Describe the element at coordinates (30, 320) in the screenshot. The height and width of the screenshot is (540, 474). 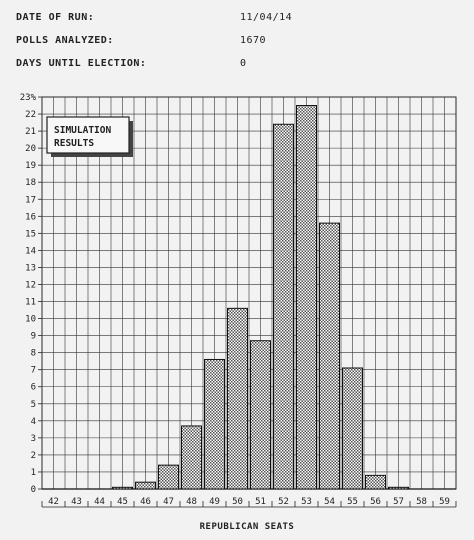
I see `y-tick-label: 10` at that location.